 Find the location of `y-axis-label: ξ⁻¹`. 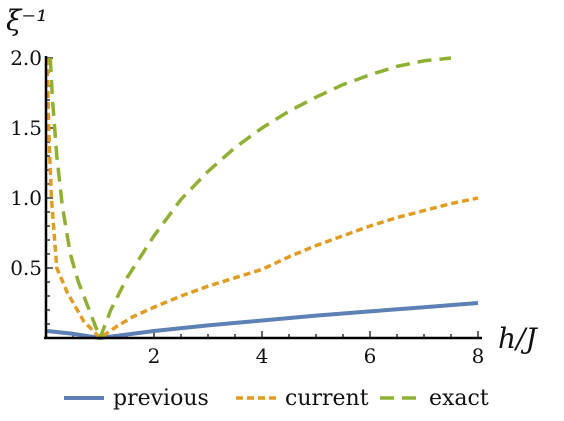

y-axis-label: ξ⁻¹ is located at coordinates (26, 20).